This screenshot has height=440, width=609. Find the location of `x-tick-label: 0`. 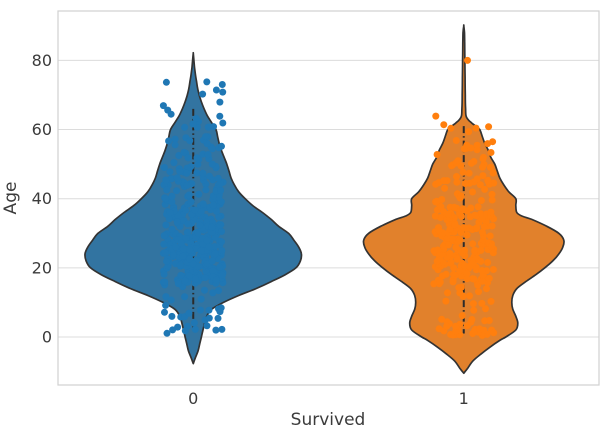

x-tick-label: 0 is located at coordinates (193, 398).